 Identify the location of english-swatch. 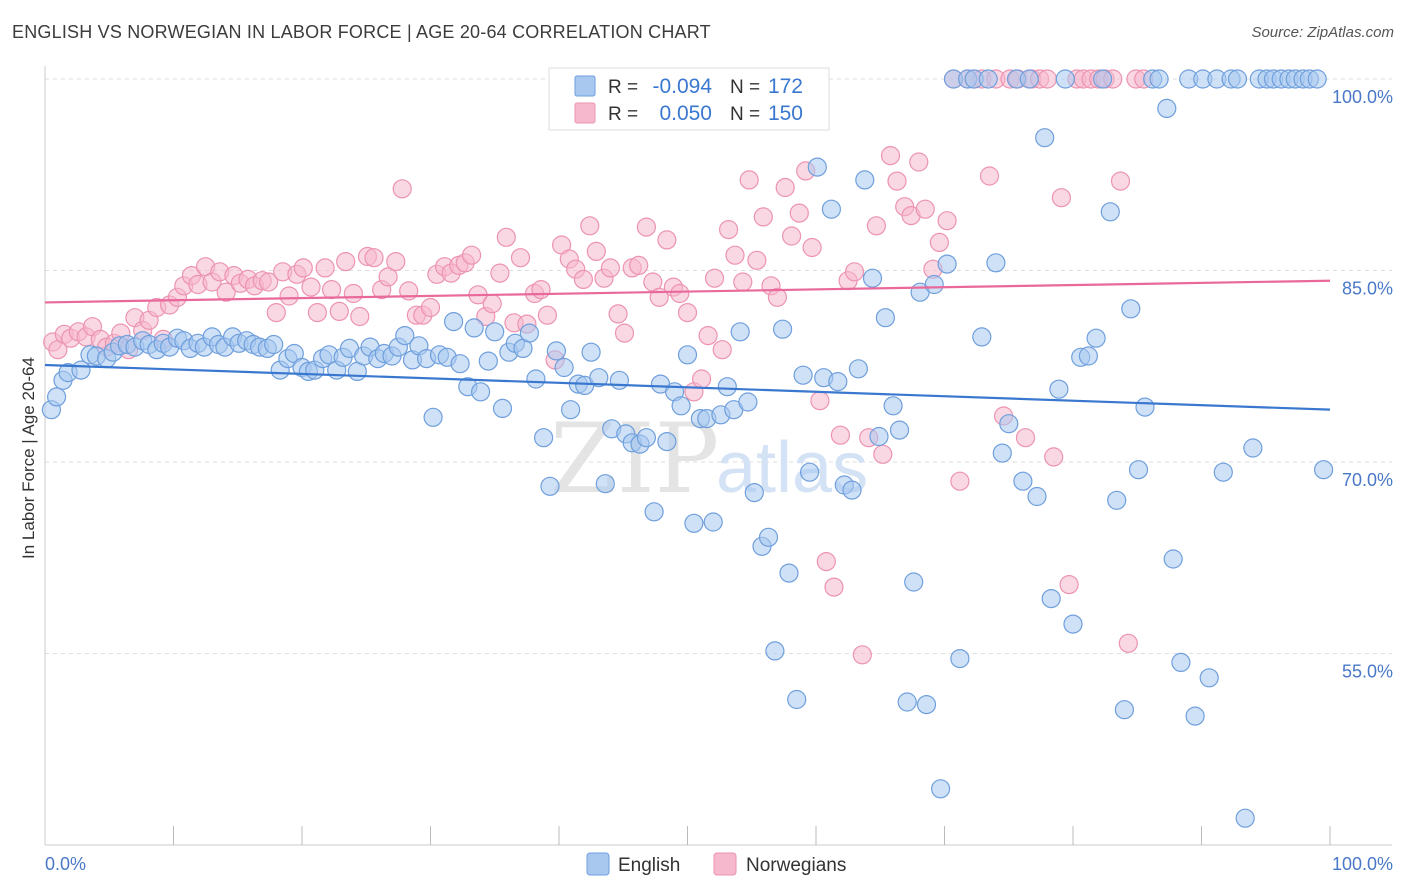
(585, 86).